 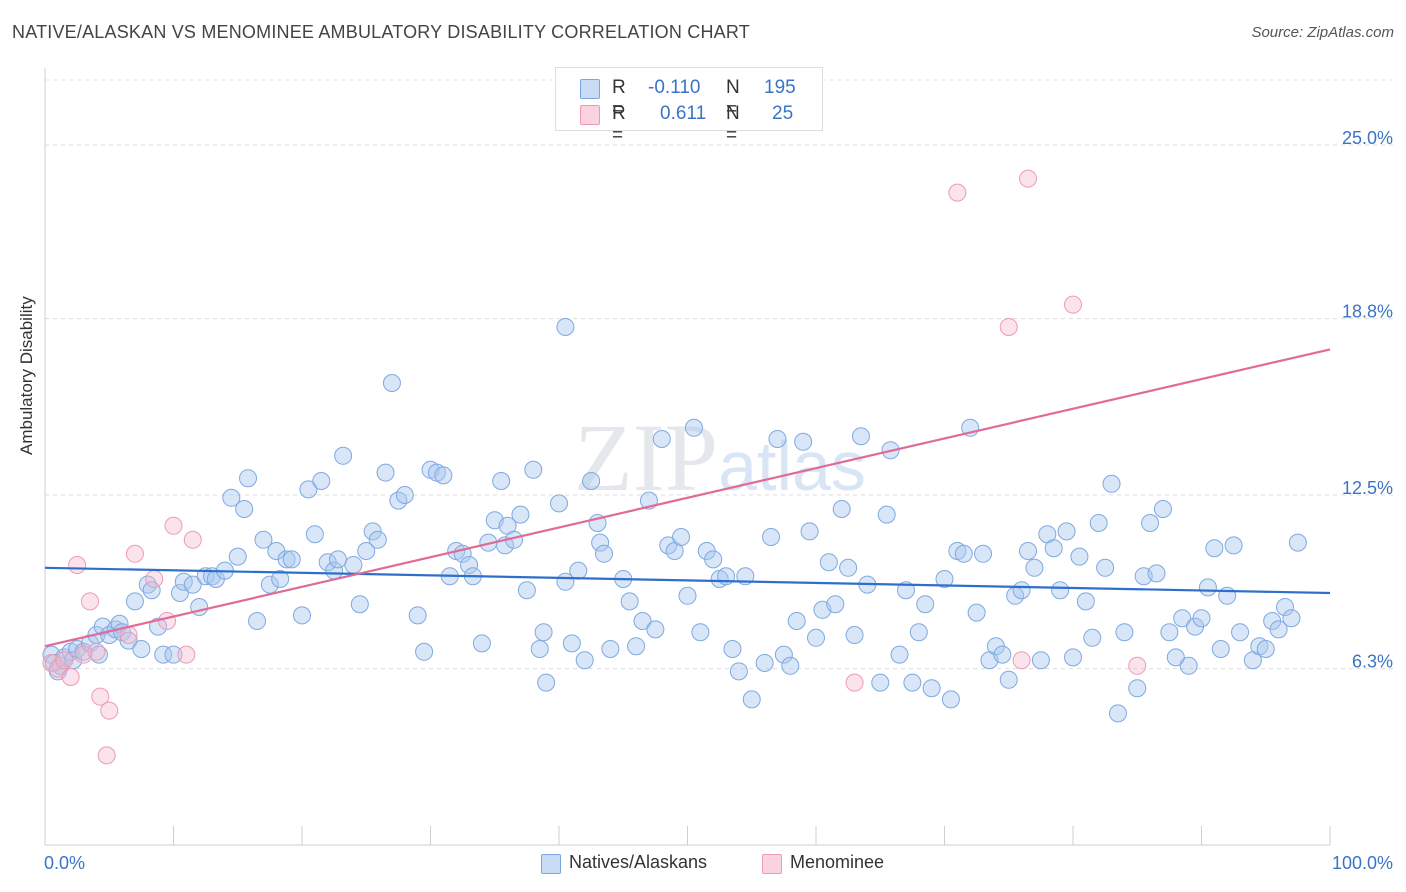 I want to click on y-tick-label: 25.0%, so click(x=1367, y=138).